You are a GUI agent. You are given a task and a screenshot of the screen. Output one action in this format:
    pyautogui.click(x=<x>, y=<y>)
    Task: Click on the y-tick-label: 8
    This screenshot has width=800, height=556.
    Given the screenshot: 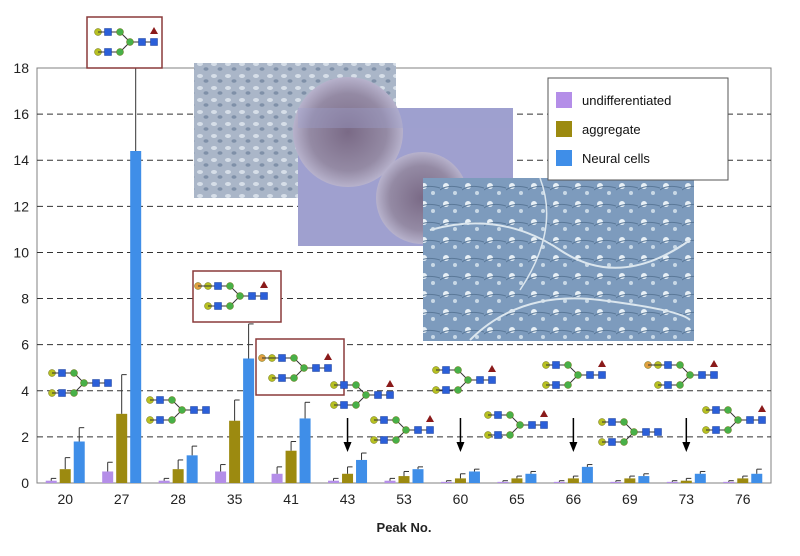 What is the action you would take?
    pyautogui.click(x=25, y=299)
    